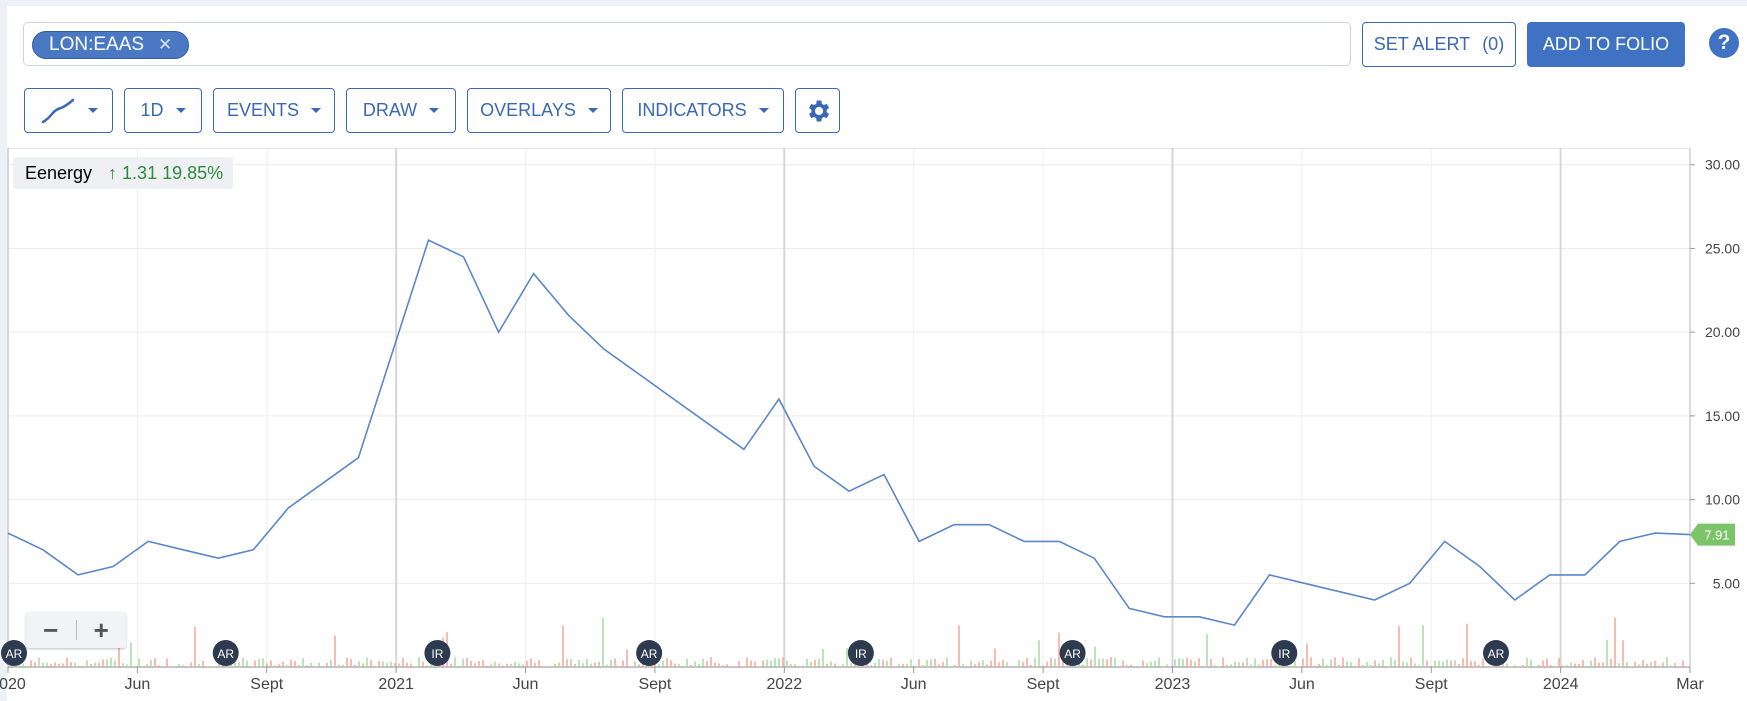 This screenshot has height=701, width=1747. What do you see at coordinates (1606, 44) in the screenshot?
I see `add-to-folio-button: ADD TO FOLIO` at bounding box center [1606, 44].